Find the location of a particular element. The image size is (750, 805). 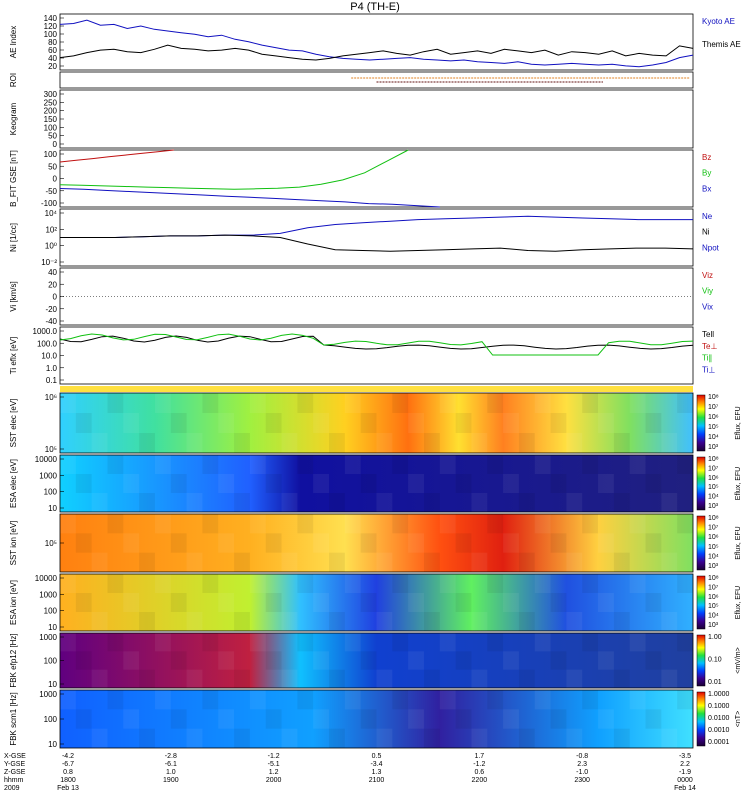

colorbar is located at coordinates (701, 719).